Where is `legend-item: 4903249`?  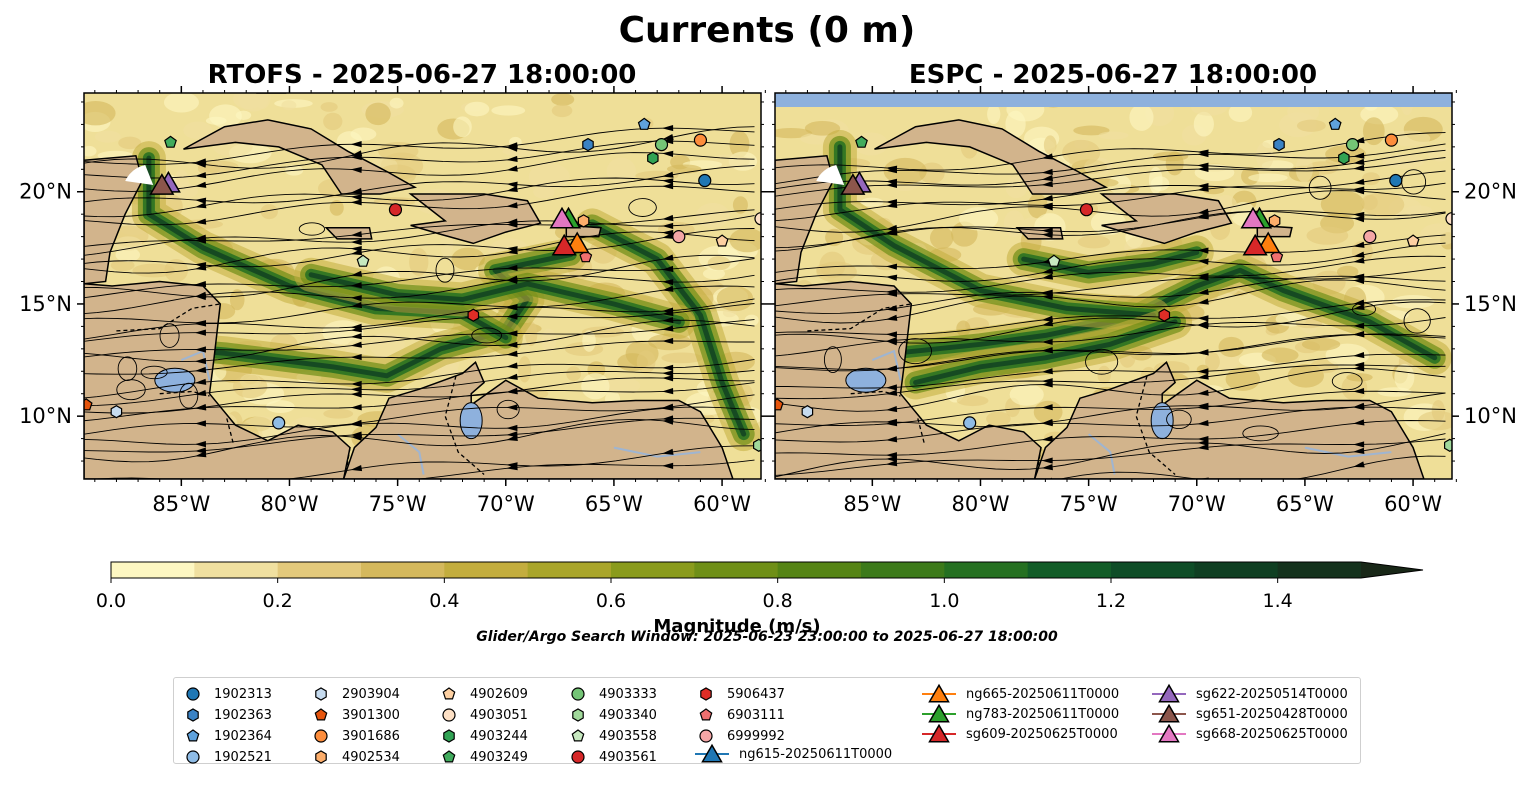 legend-item: 4903249 is located at coordinates (482, 757).